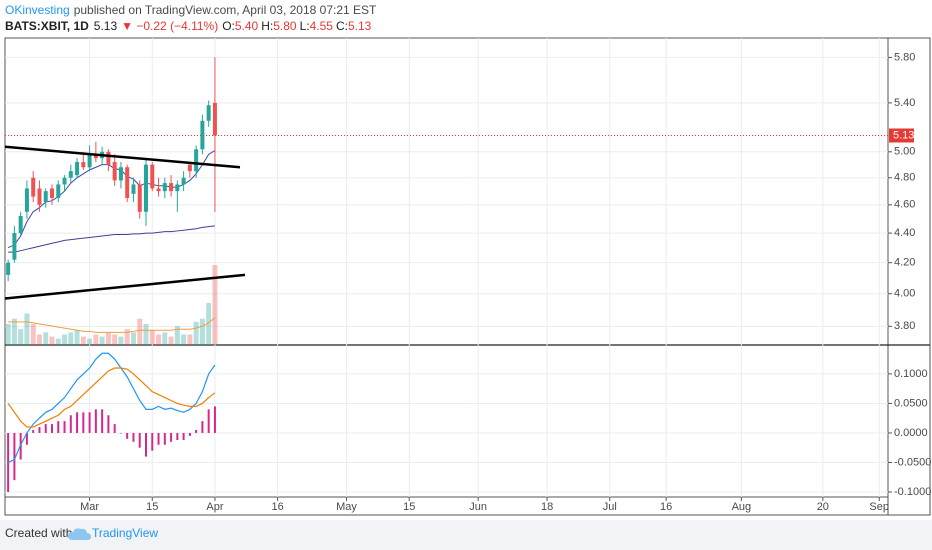 The height and width of the screenshot is (550, 932). What do you see at coordinates (285, 26) in the screenshot?
I see `ohlc-value: 5.80` at bounding box center [285, 26].